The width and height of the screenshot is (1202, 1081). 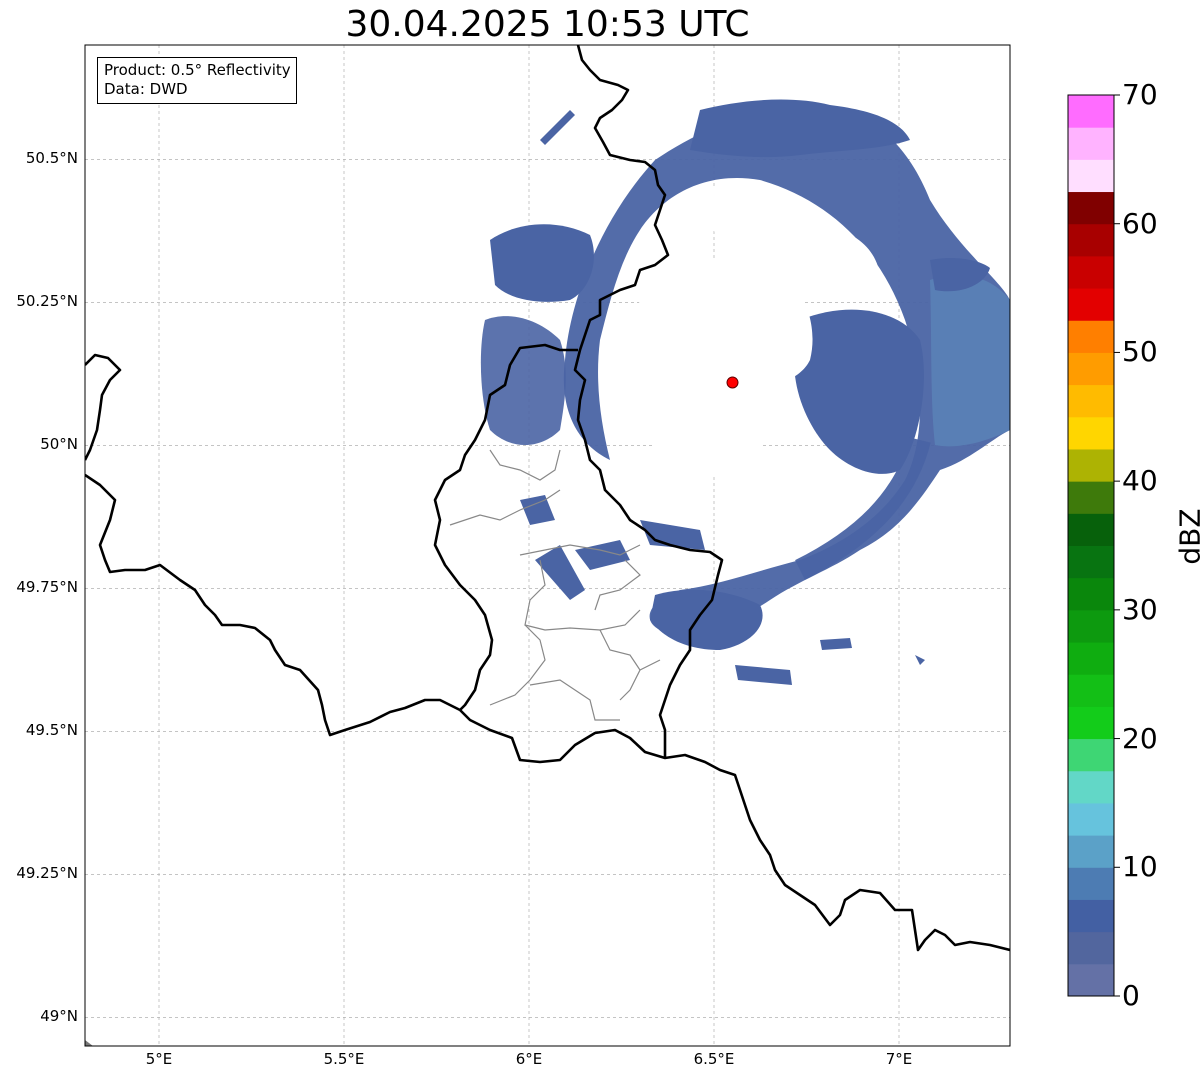 I want to click on colorbar-tick-label: 30, so click(x=1140, y=609).